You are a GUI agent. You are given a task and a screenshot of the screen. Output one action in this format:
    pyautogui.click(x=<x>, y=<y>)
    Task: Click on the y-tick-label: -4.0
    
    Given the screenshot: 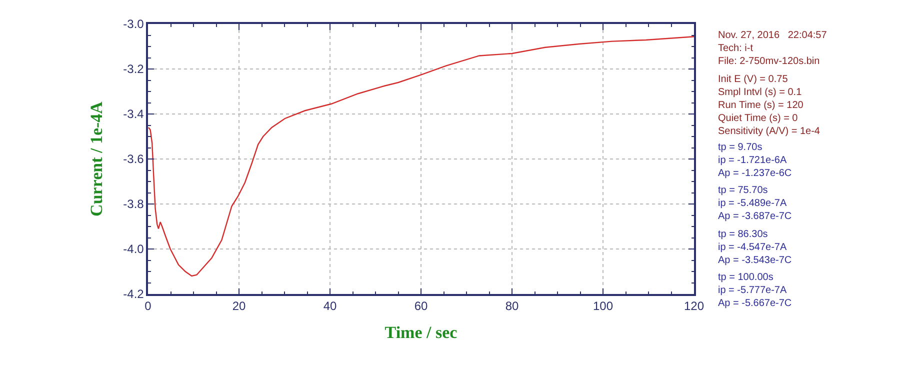 What is the action you would take?
    pyautogui.click(x=133, y=249)
    